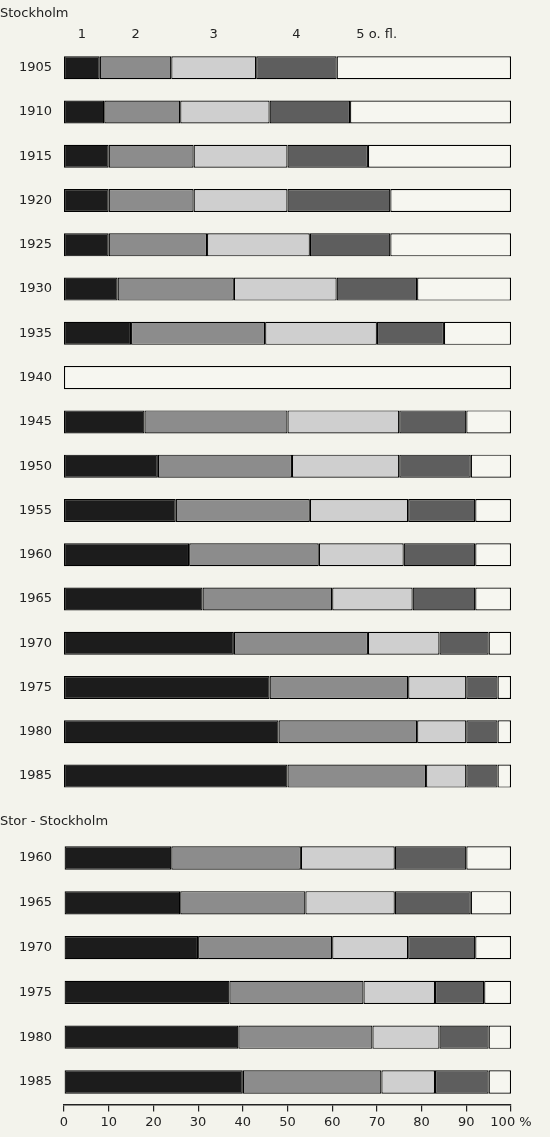  What do you see at coordinates (35, 199) in the screenshot?
I see `y-tick-label: 1920` at bounding box center [35, 199].